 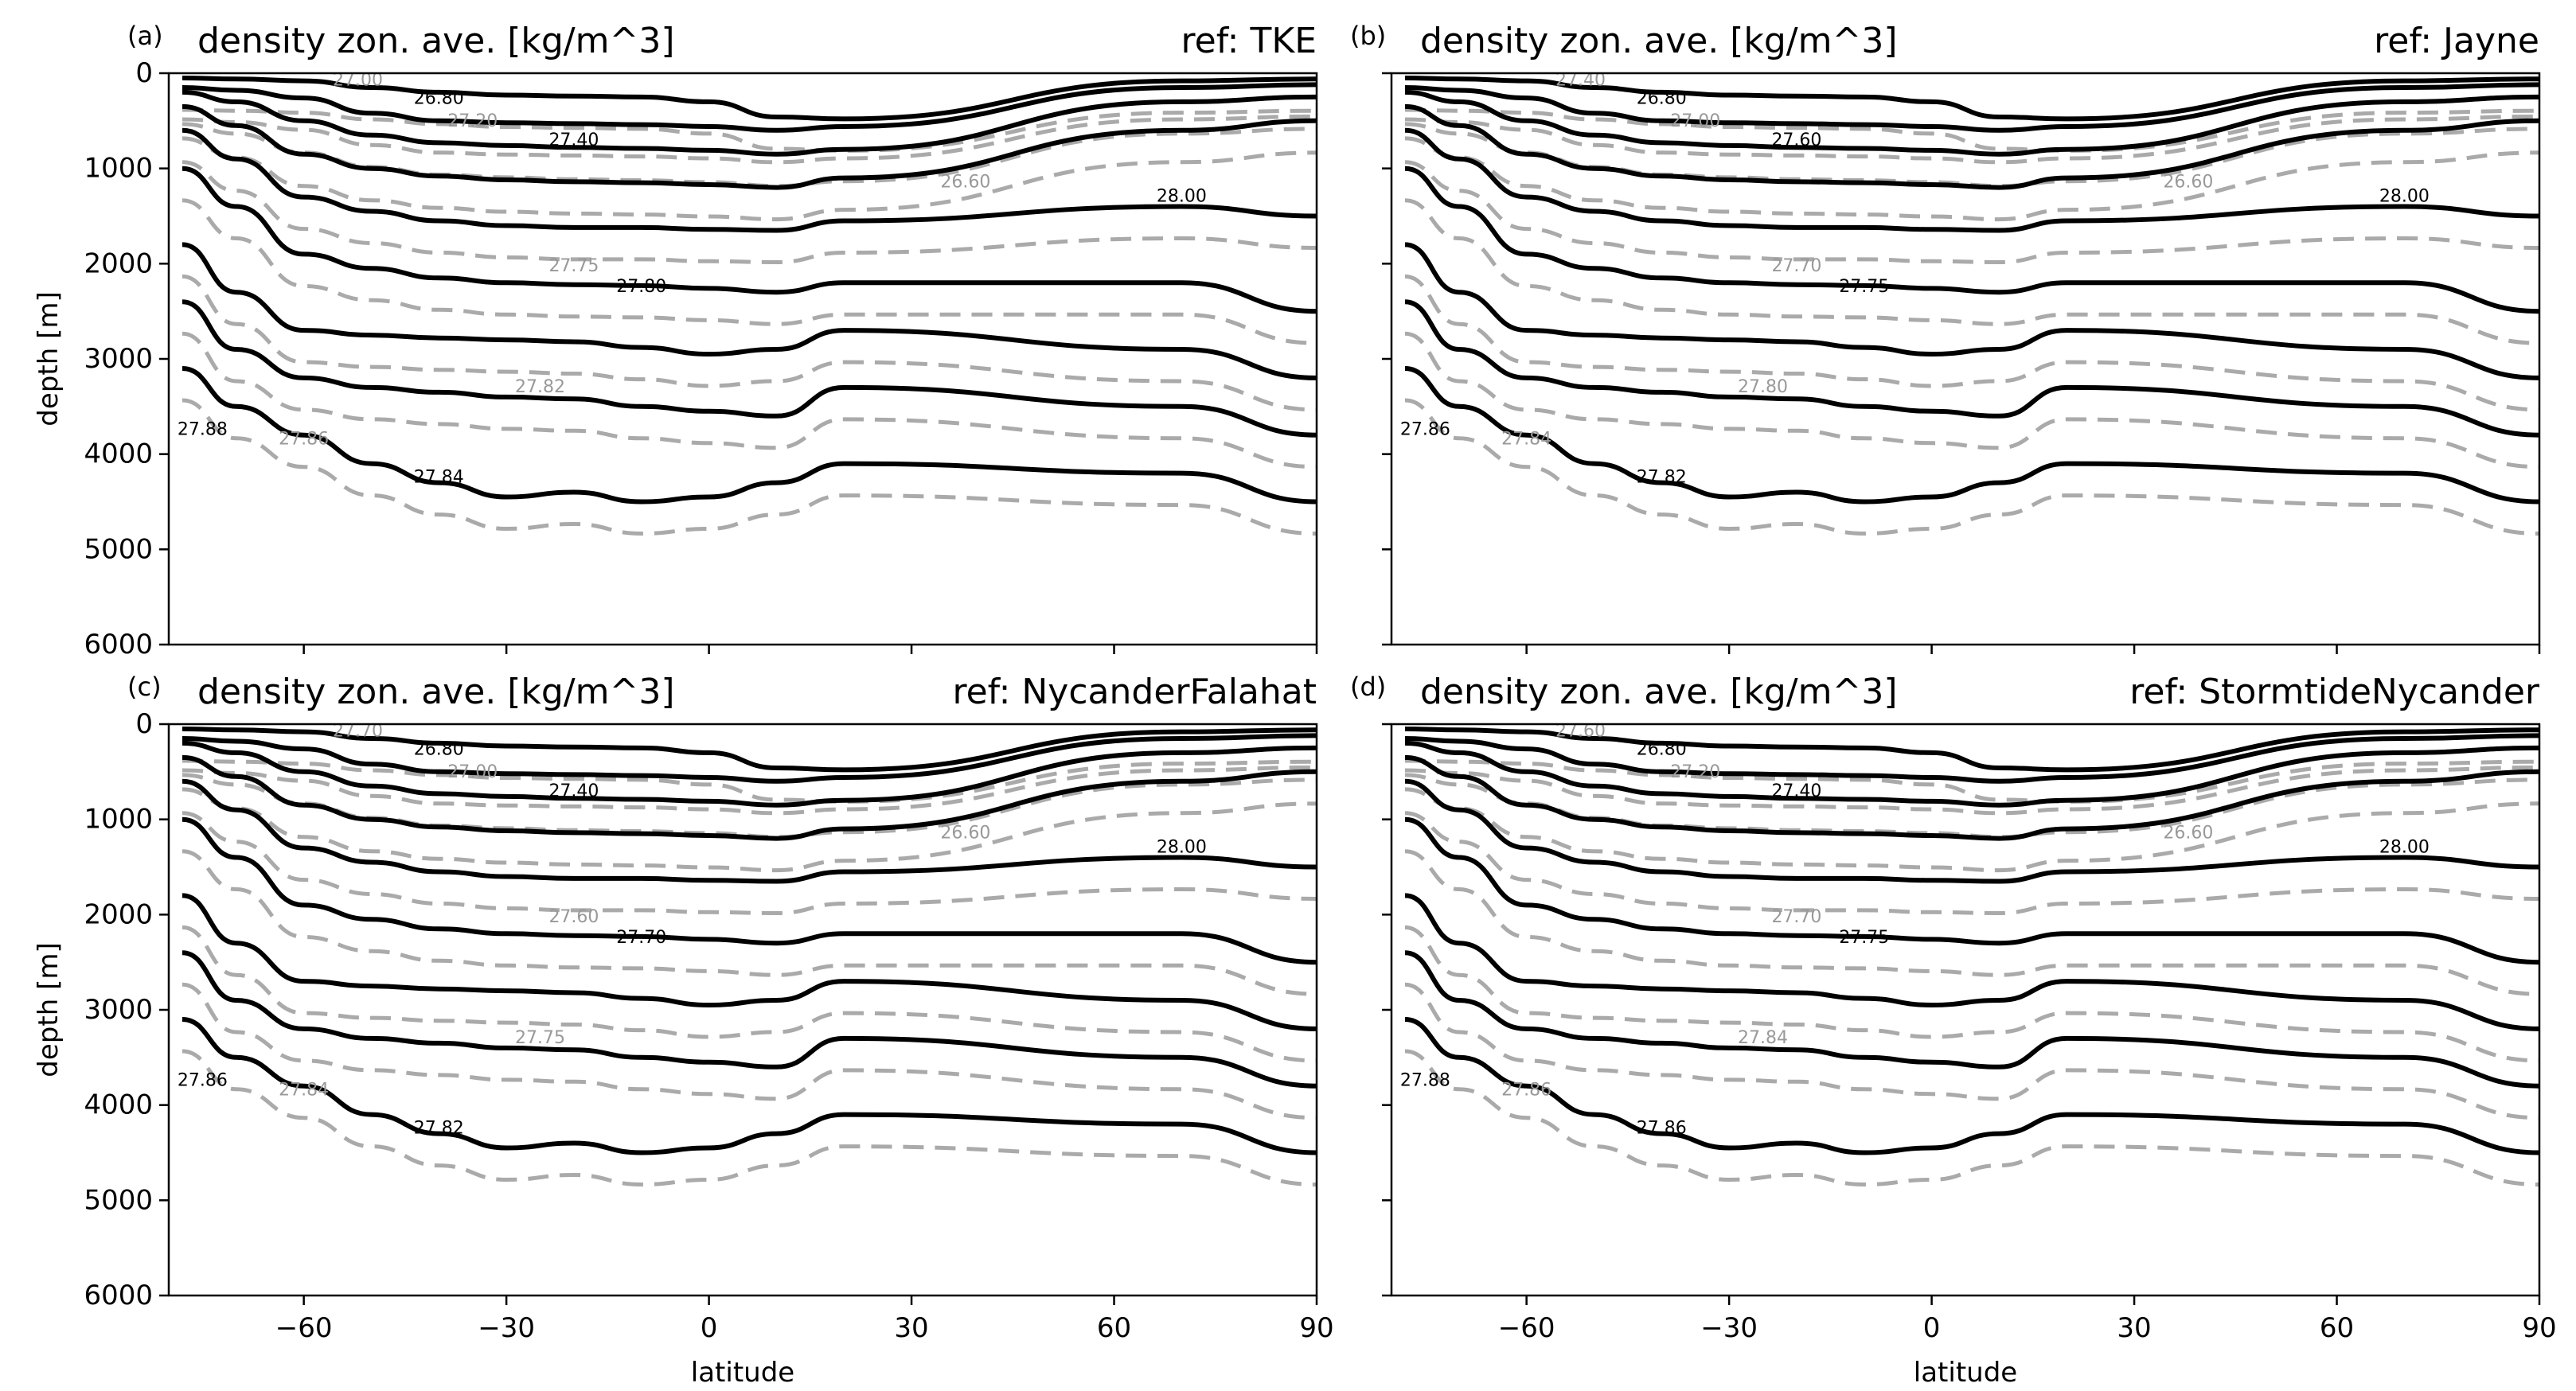 I want to click on y-tick-label: 6000, so click(x=118, y=1295).